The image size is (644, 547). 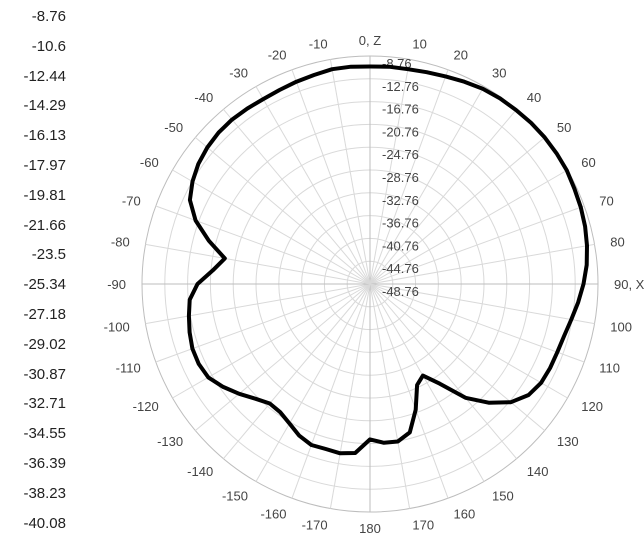 What do you see at coordinates (564, 127) in the screenshot?
I see `angular-tick-label: 50` at bounding box center [564, 127].